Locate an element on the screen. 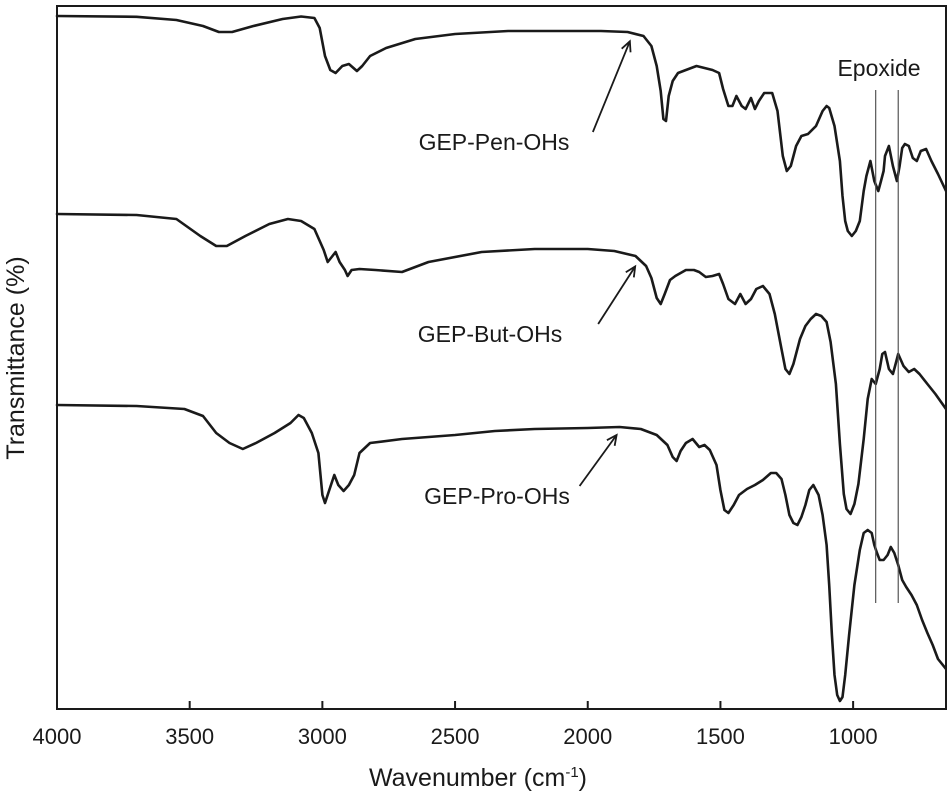  series-label-2: GEP-But-OHs is located at coordinates (490, 334).